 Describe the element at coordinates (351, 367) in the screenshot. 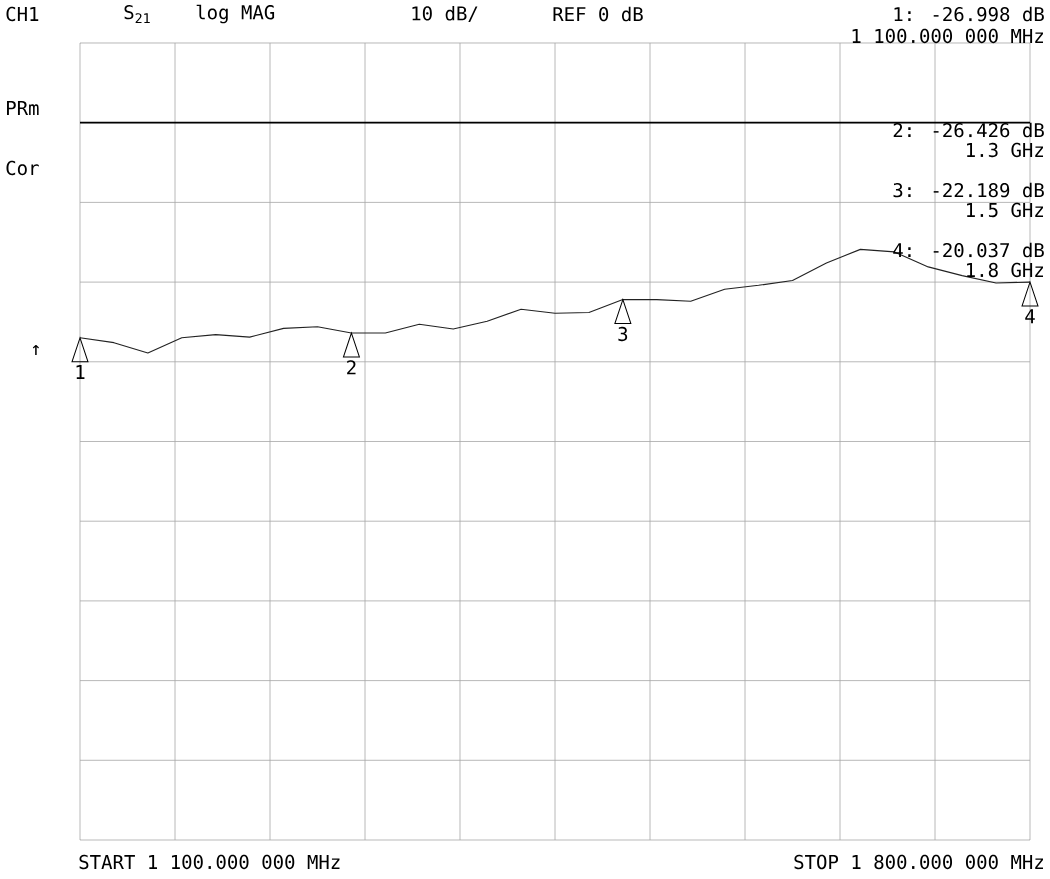

I see `text: 2` at that location.